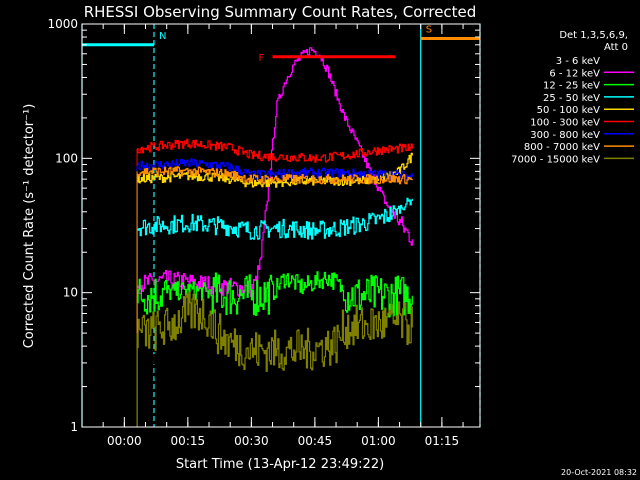 Image resolution: width=640 pixels, height=480 pixels. Describe the element at coordinates (565, 135) in the screenshot. I see `legend-label-6: 300 - 800 keV` at that location.